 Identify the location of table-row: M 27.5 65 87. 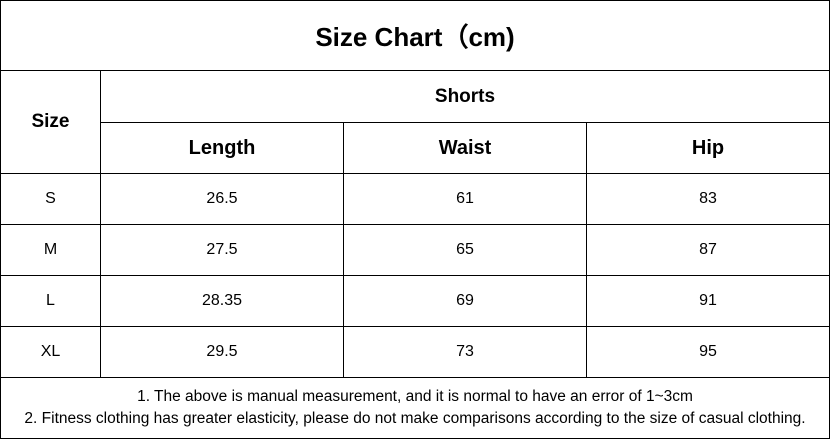
(415, 250).